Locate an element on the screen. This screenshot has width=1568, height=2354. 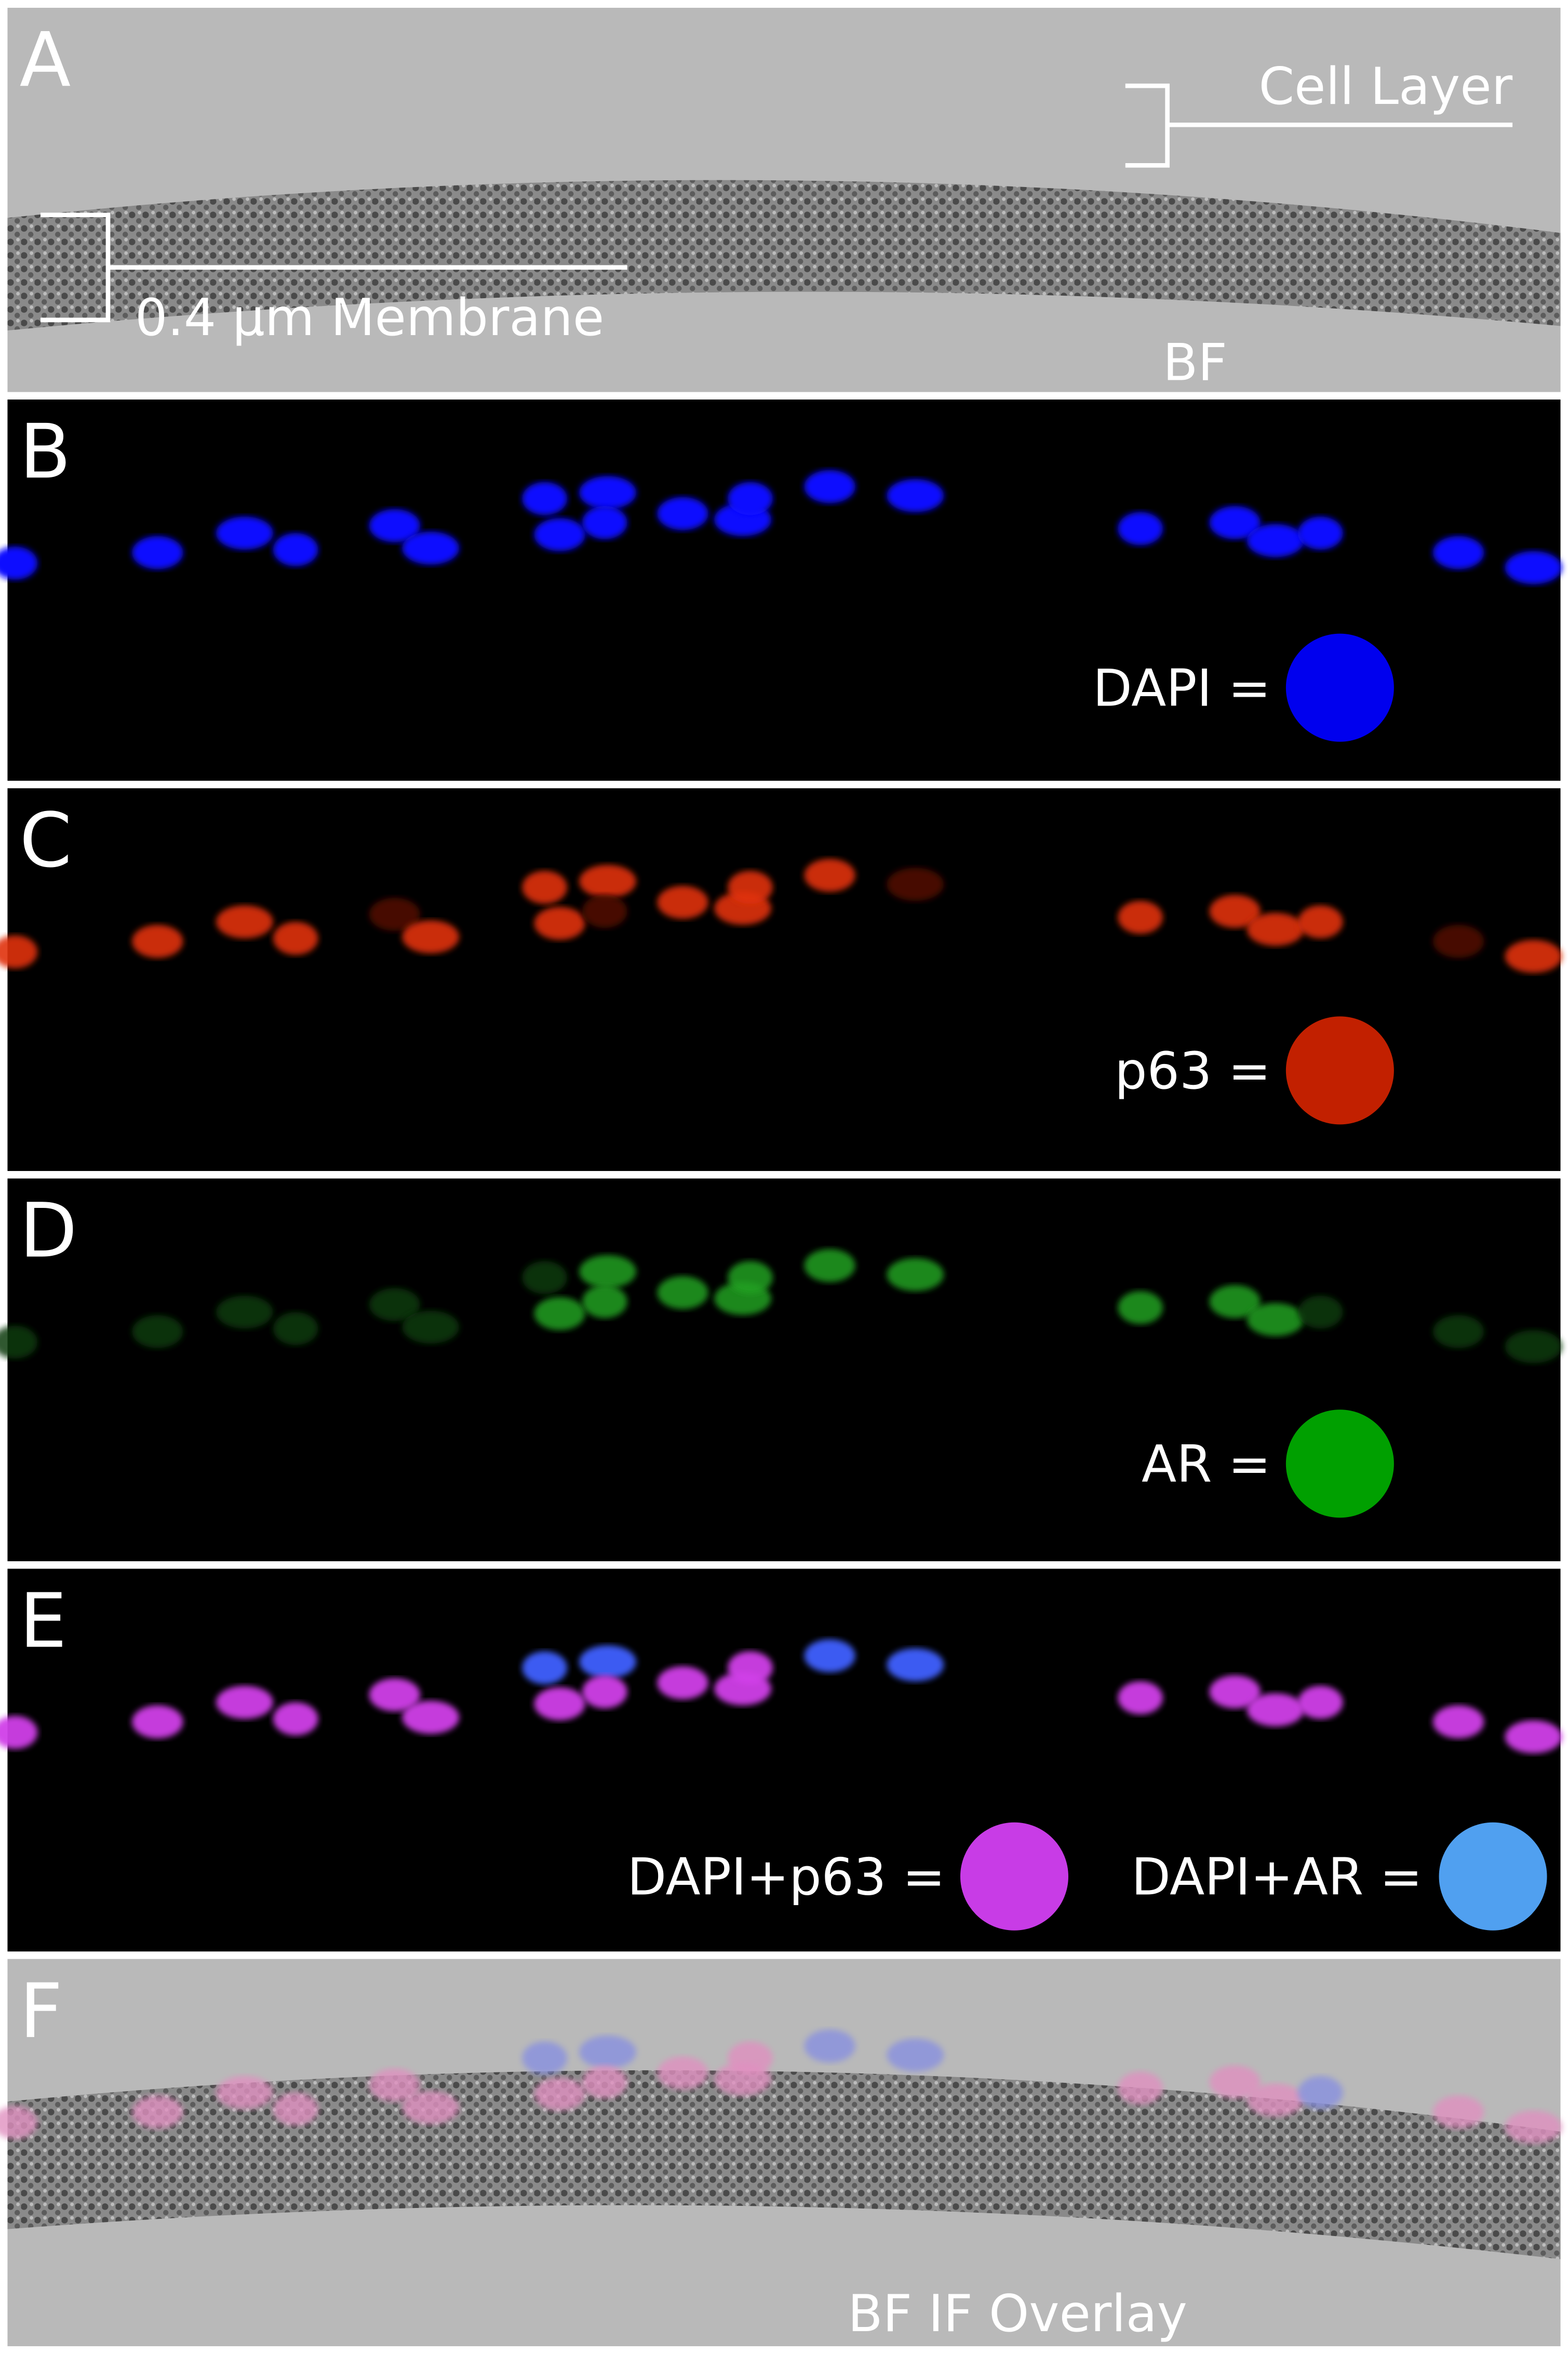
label: p63 = is located at coordinates (1193, 1072).